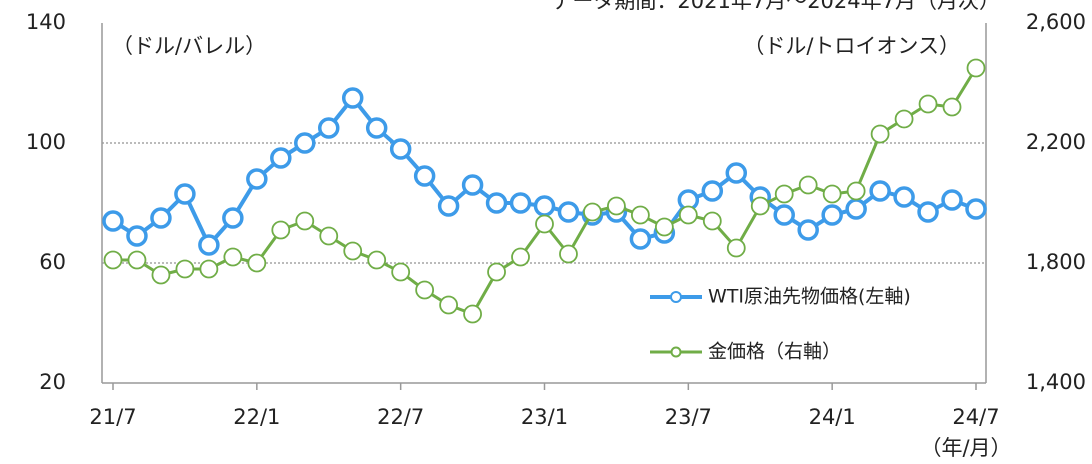 This screenshot has height=464, width=1092. Describe the element at coordinates (975, 417) in the screenshot. I see `x-tick-label: 24/7` at that location.